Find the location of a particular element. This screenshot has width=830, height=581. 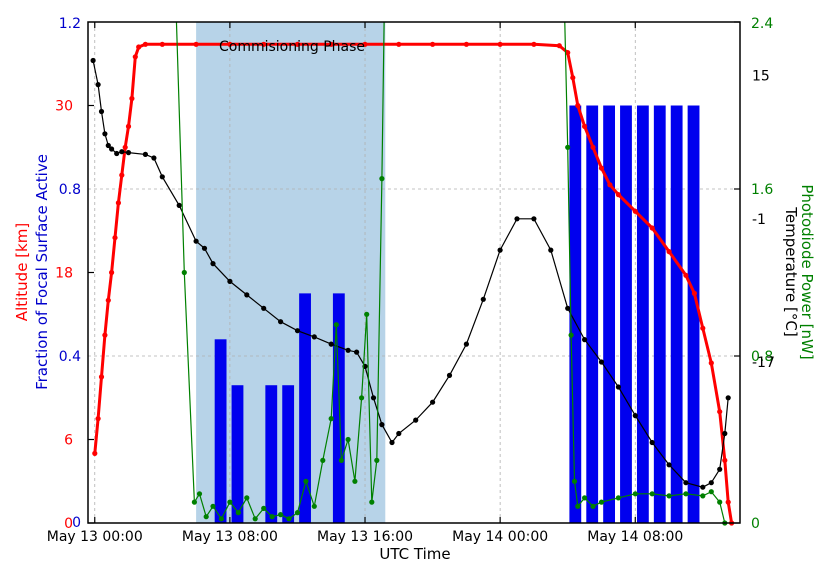

altitude-tick-label: 18 is located at coordinates (64, 274).